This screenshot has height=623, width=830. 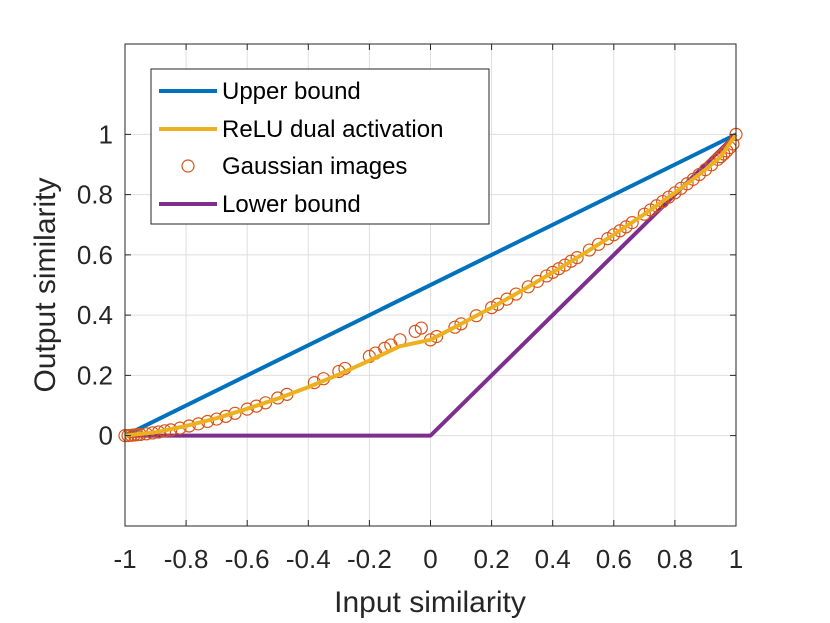 I want to click on x-axis-title: Input similarity, so click(x=430, y=602).